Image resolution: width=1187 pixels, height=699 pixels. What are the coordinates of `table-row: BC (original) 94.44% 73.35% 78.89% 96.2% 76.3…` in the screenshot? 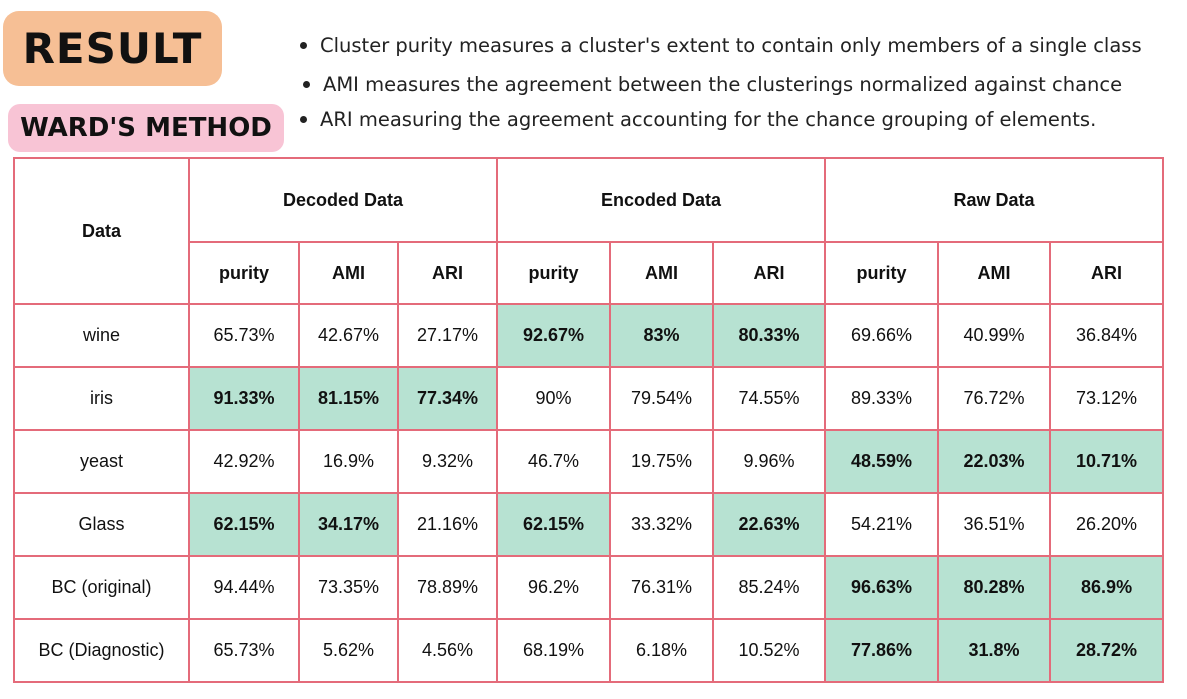 It's located at (589, 587).